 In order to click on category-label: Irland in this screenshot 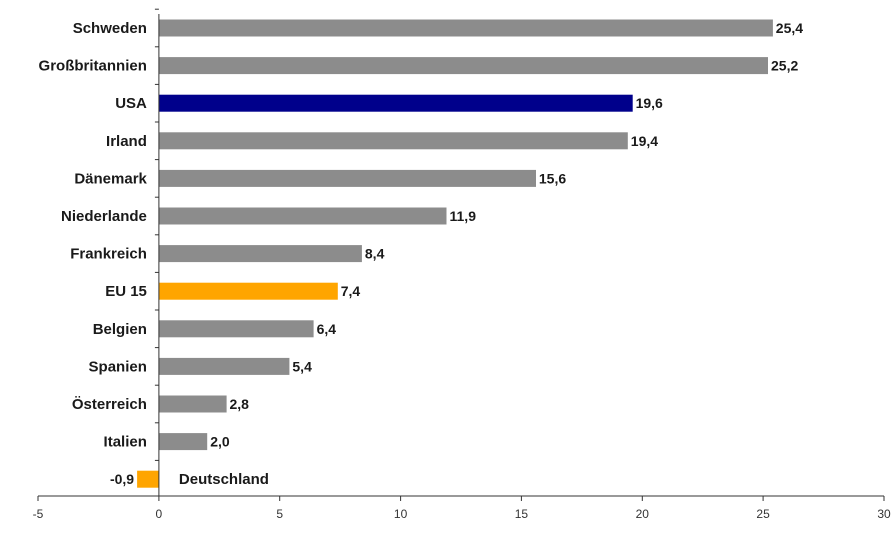, I will do `click(126, 141)`.